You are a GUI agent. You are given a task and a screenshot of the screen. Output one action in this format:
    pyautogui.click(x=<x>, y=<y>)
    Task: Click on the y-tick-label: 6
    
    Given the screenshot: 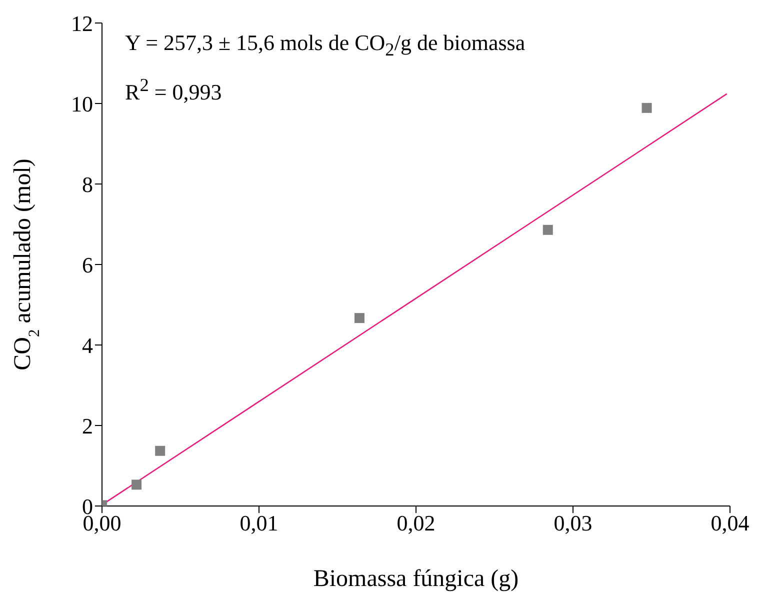 What is the action you would take?
    pyautogui.click(x=87, y=265)
    